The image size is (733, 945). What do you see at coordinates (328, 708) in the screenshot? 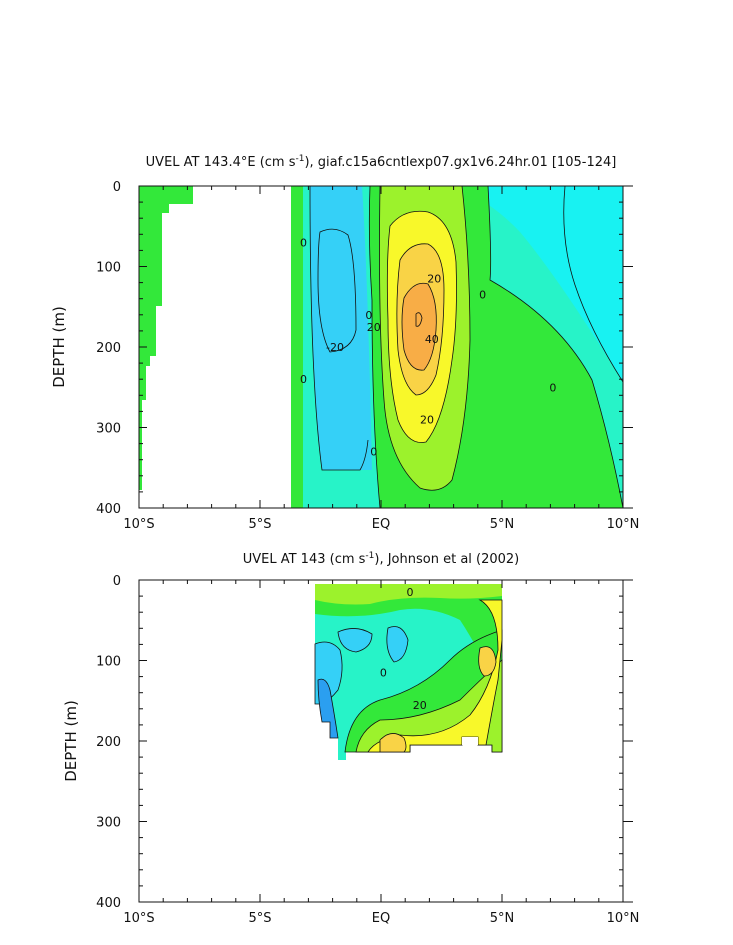
I see `obs-darkblue` at bounding box center [328, 708].